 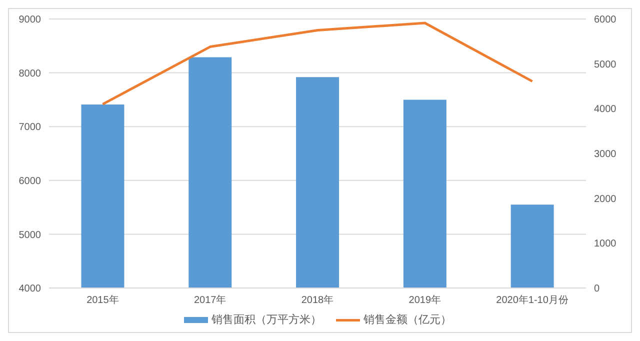 What do you see at coordinates (30, 289) in the screenshot?
I see `y-tick-label: 4000` at bounding box center [30, 289].